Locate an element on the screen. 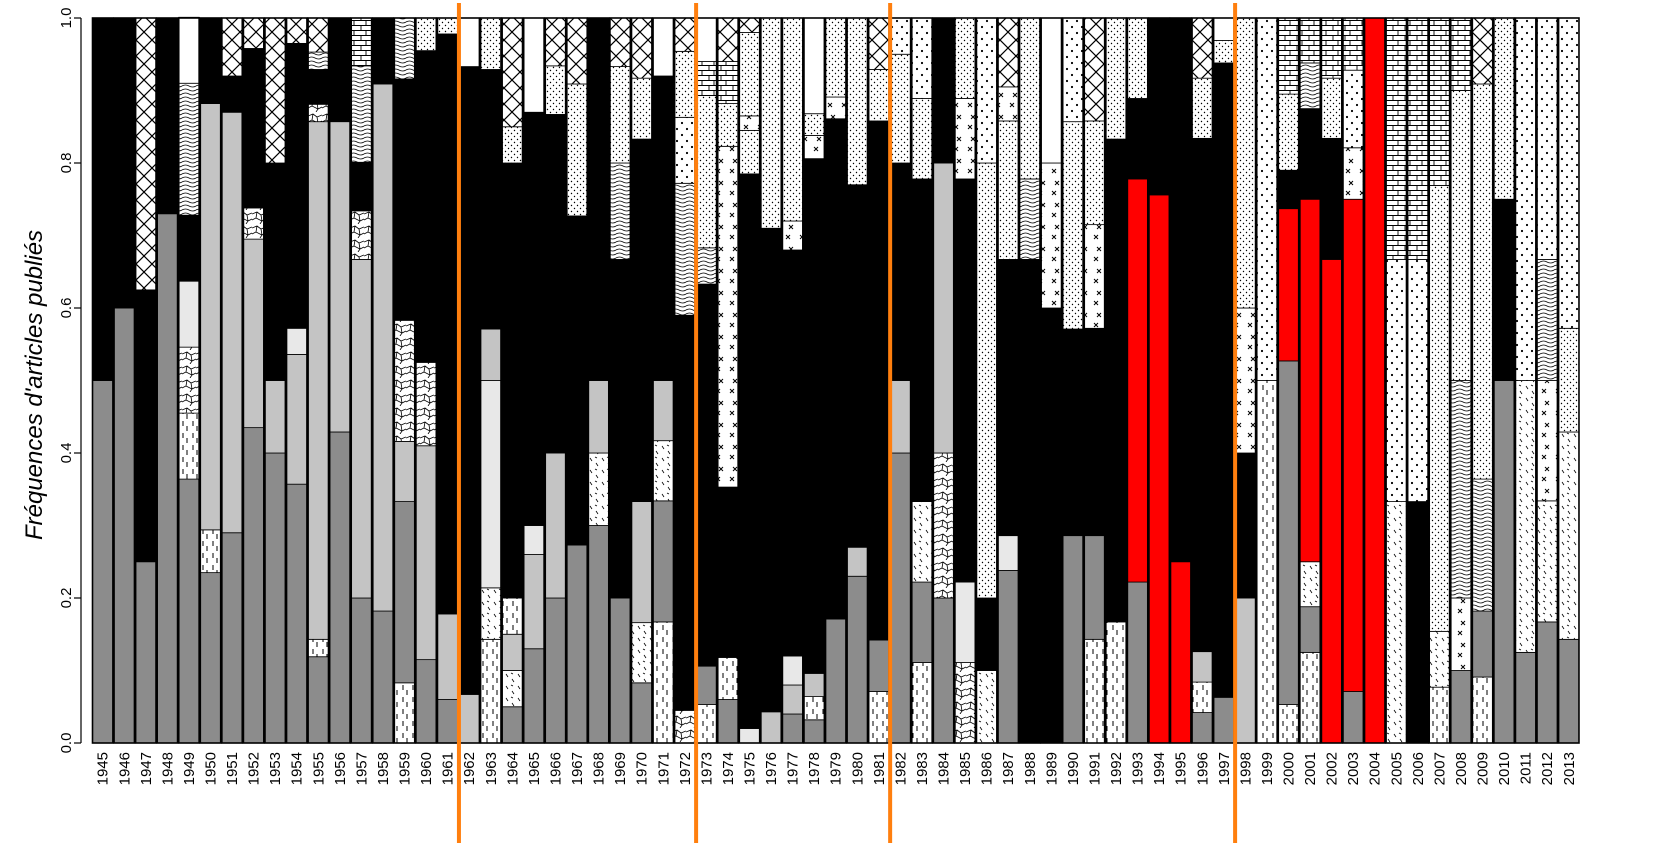  y-tick-label: 0.2 is located at coordinates (66, 598).